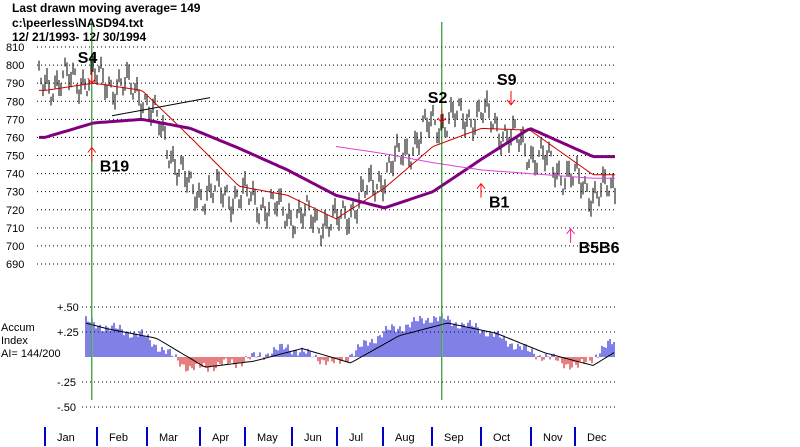 This screenshot has height=447, width=800. What do you see at coordinates (15, 157) in the screenshot?
I see `price-tick-label: 750` at bounding box center [15, 157].